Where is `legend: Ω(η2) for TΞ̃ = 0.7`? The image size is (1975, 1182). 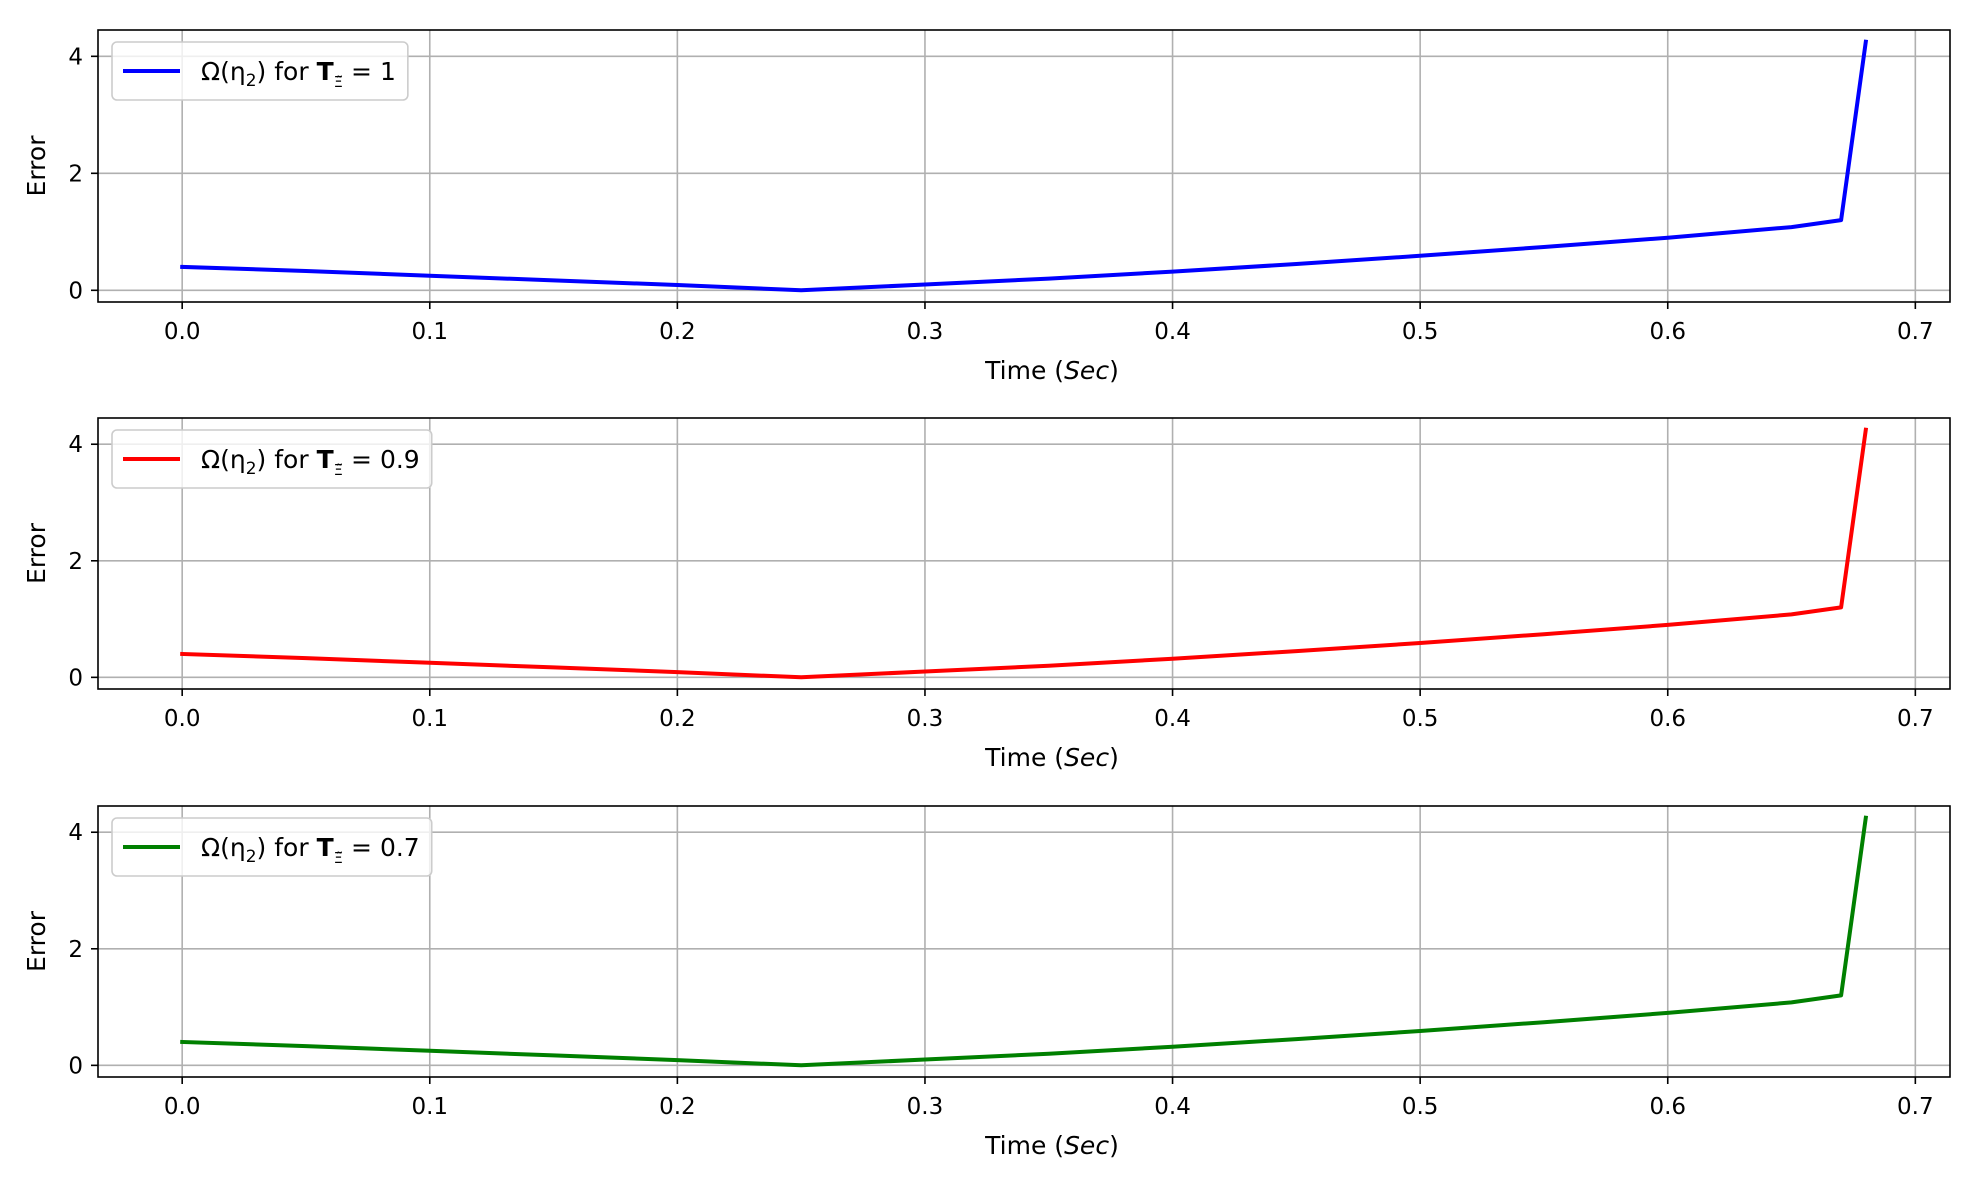
legend: Ω(η2) for TΞ̃ = 0.7 is located at coordinates (272, 847).